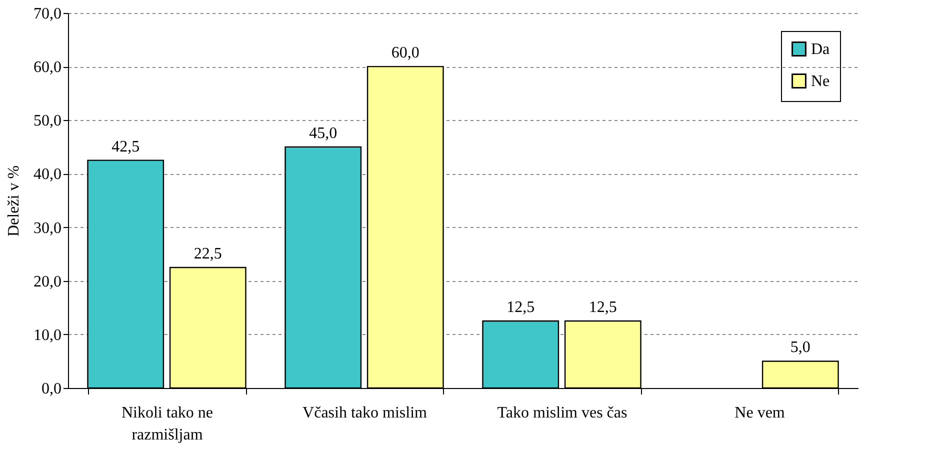 This screenshot has width=925, height=475. Describe the element at coordinates (14, 201) in the screenshot. I see `y-axis-title: Deleži v %` at that location.